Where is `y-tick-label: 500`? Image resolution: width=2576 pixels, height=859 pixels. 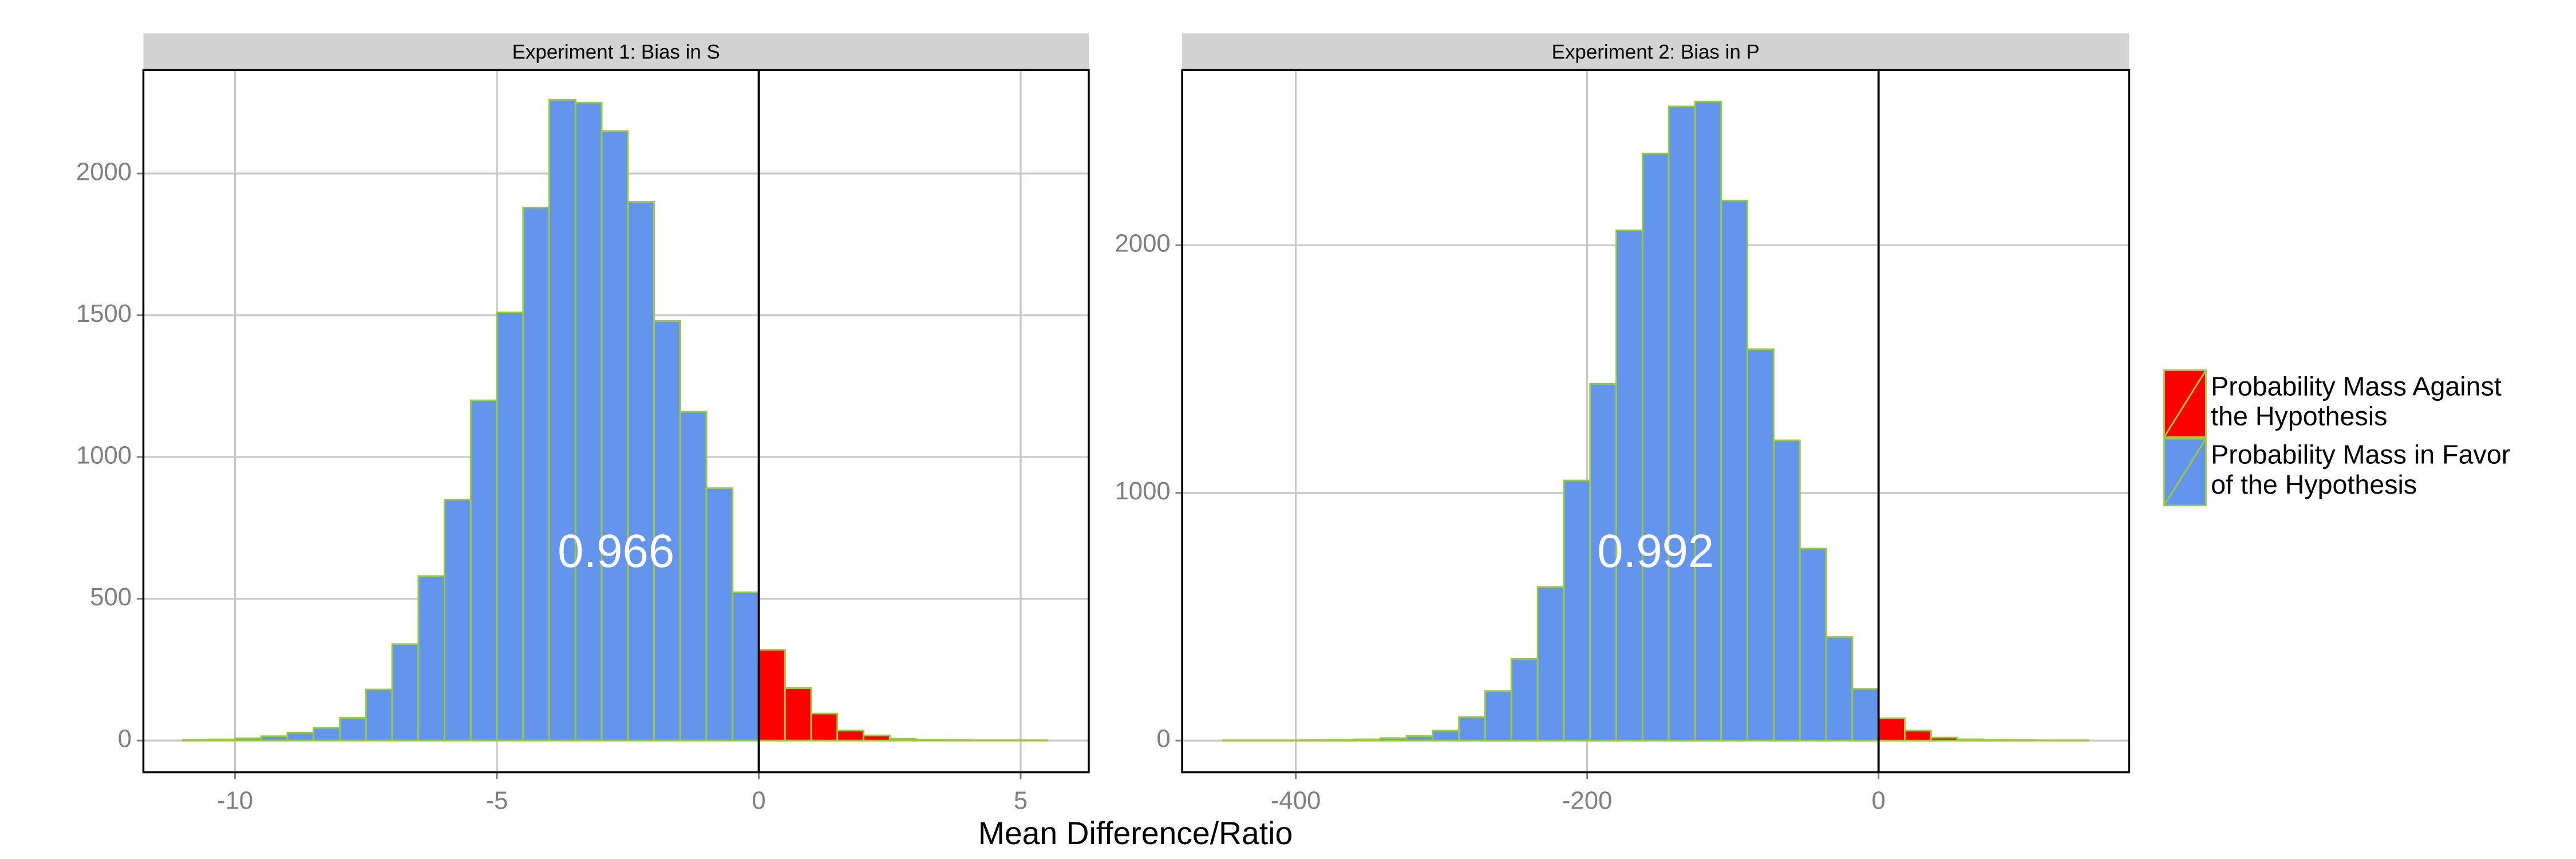
y-tick-label: 500 is located at coordinates (111, 597).